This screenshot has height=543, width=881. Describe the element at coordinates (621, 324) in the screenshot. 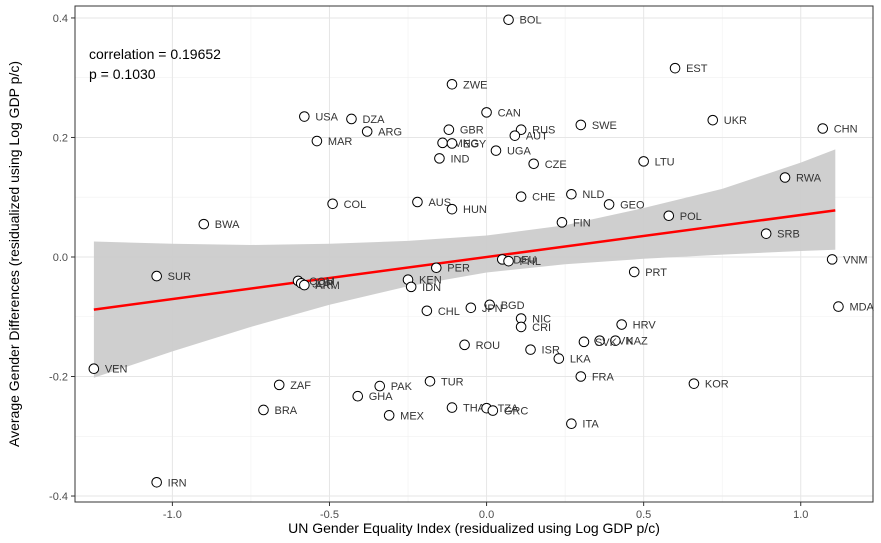

I see `point-hrv` at that location.